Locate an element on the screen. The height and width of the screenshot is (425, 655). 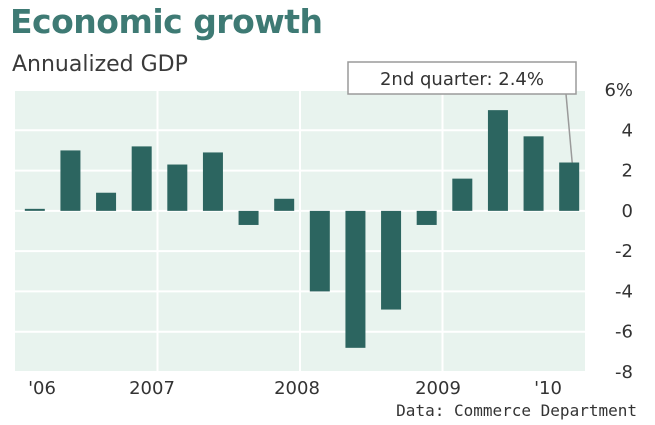
annotation-pointer is located at coordinates (569, 128).